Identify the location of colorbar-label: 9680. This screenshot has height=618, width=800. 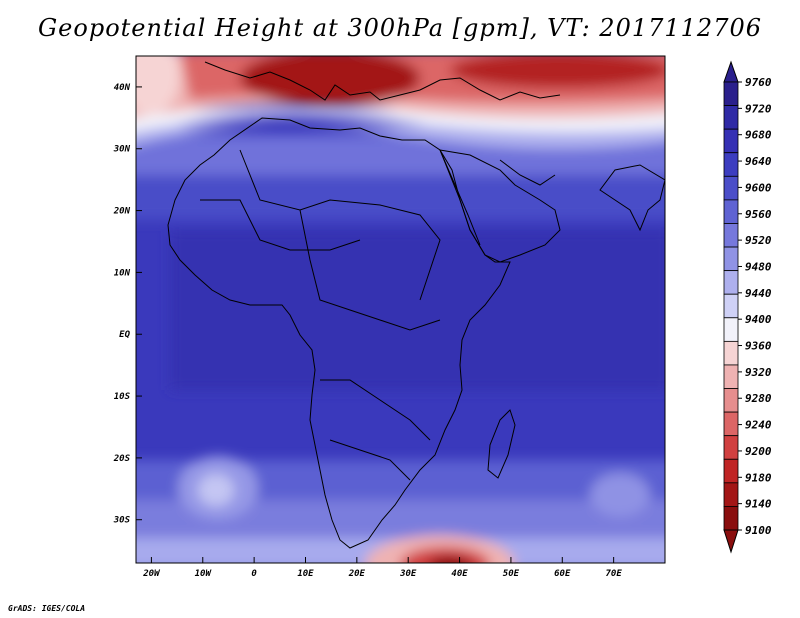
(758, 135).